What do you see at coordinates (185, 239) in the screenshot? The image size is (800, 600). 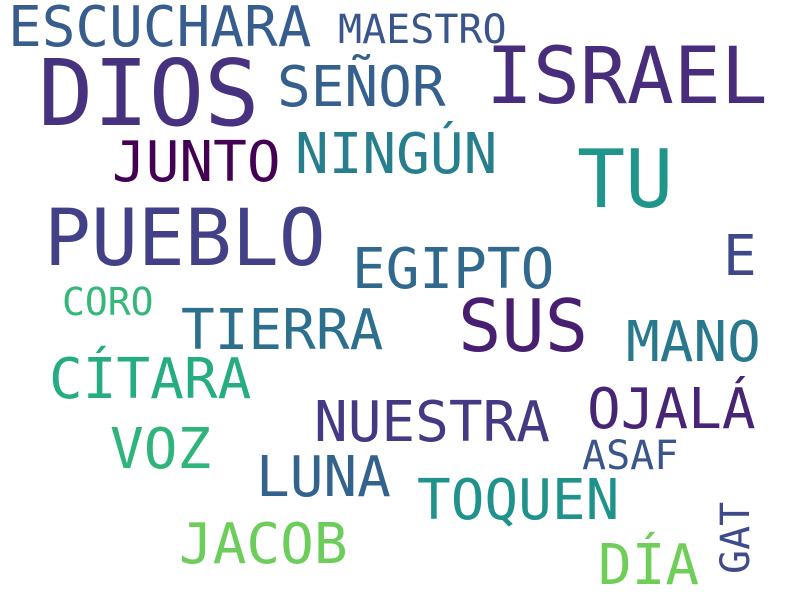 I see `word-pueblo: PUEBLO` at bounding box center [185, 239].